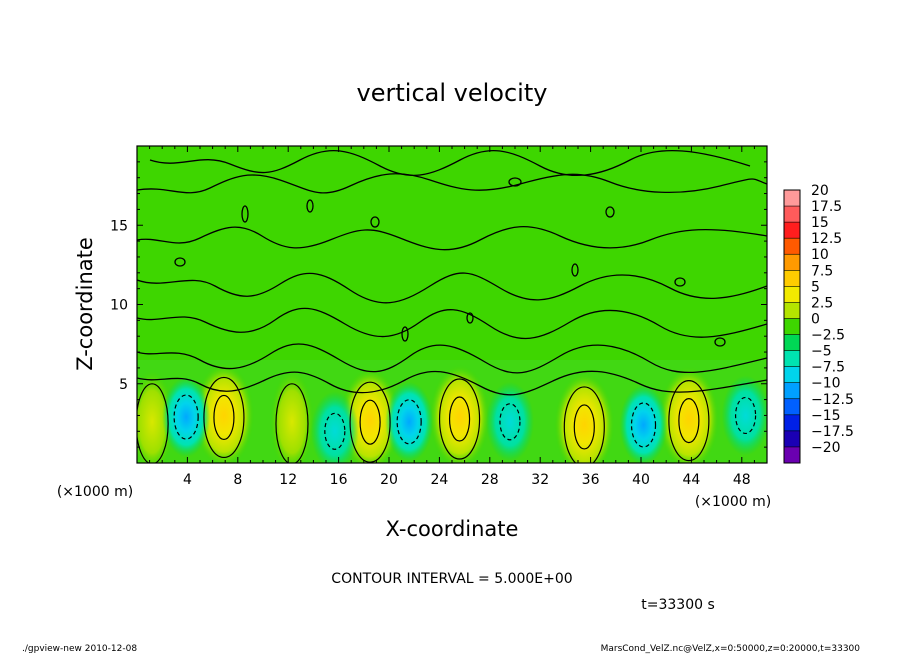 The width and height of the screenshot is (904, 654). I want to click on cell-contours, so click(447, 419).